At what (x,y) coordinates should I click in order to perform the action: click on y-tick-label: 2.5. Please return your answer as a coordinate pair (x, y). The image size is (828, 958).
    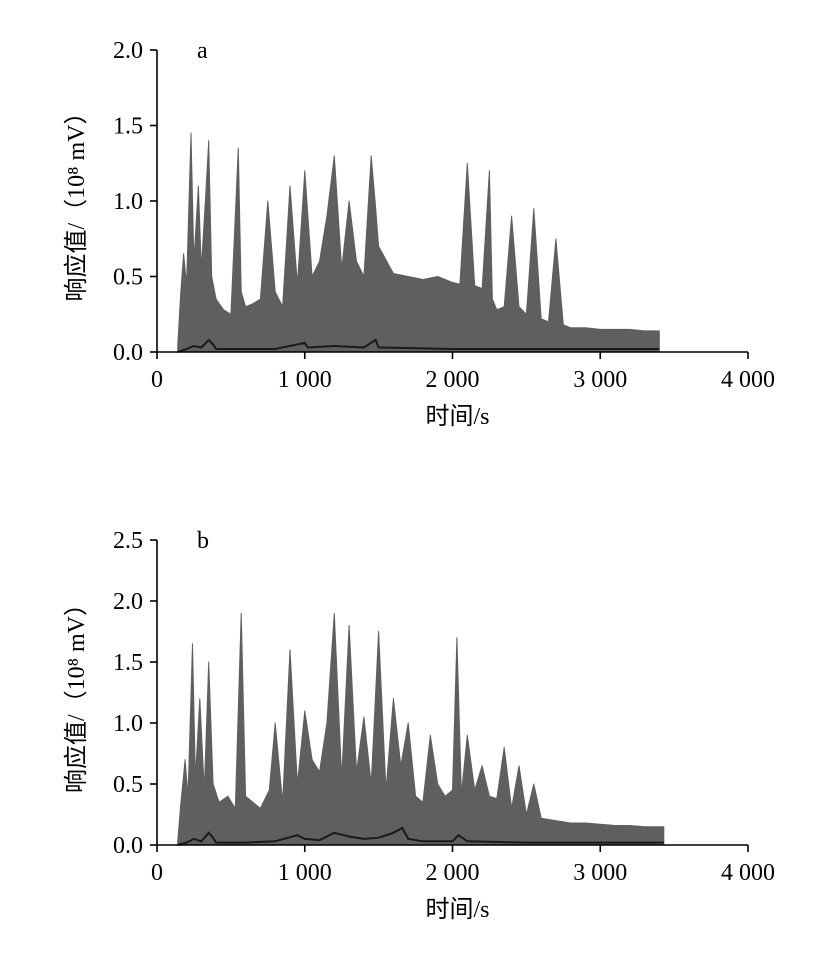
    Looking at the image, I should click on (128, 541).